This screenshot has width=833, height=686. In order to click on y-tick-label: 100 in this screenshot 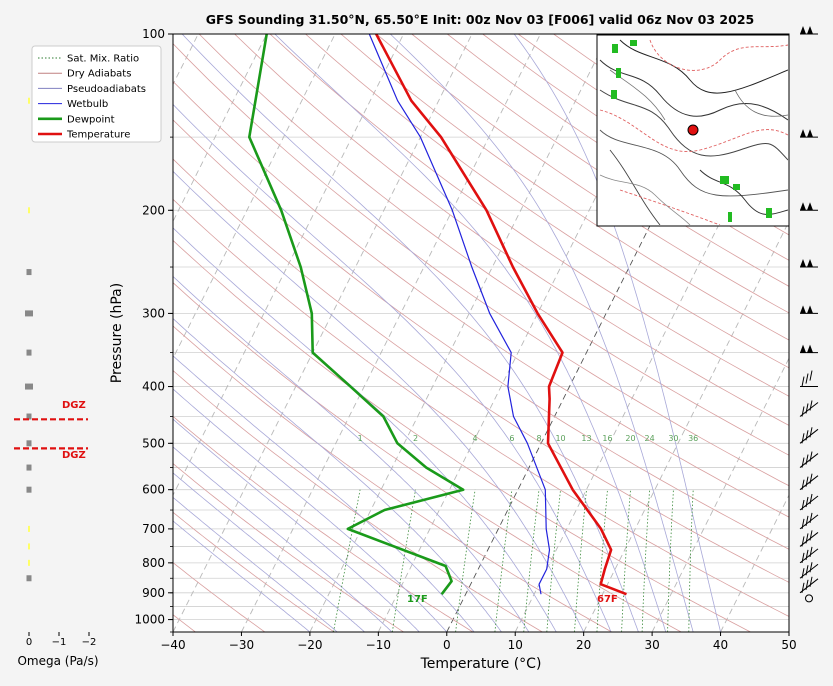, I will do `click(153, 34)`.